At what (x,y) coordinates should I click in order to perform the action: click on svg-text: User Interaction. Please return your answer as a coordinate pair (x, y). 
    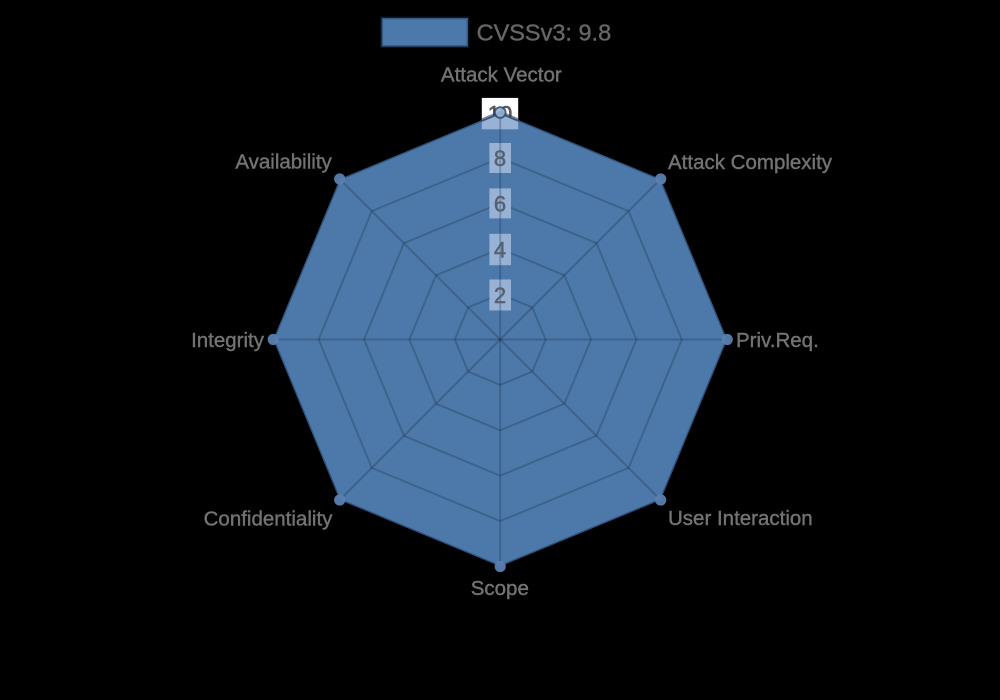
    Looking at the image, I should click on (740, 518).